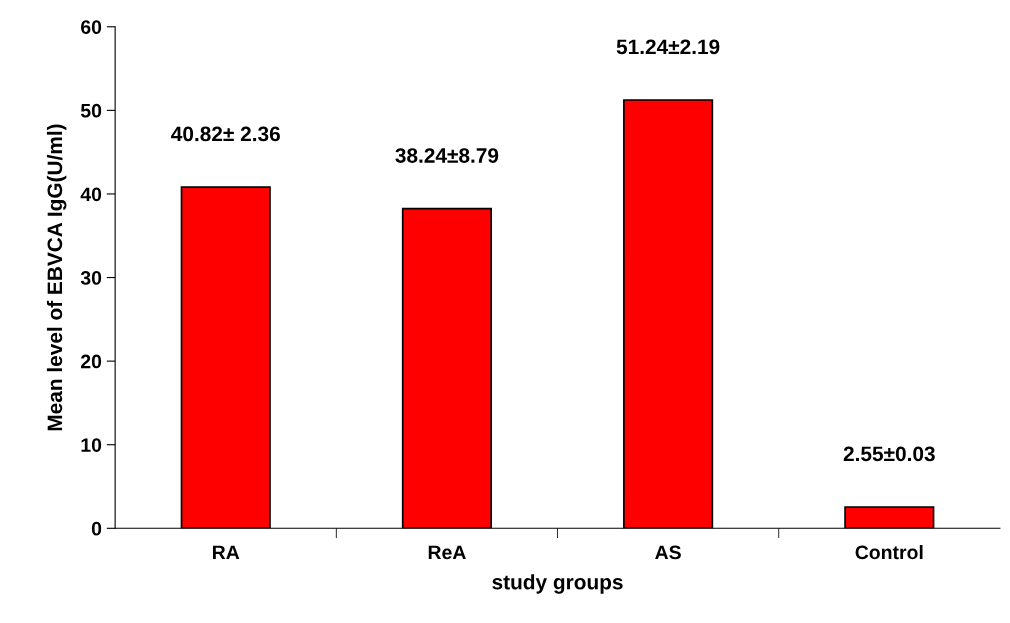 The image size is (1010, 623). Describe the element at coordinates (668, 47) in the screenshot. I see `data-label: 51.24±2.19` at that location.